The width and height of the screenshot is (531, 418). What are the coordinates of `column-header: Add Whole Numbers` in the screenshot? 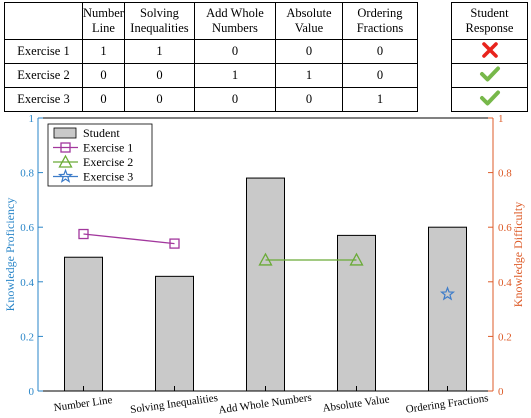 It's located at (234, 21).